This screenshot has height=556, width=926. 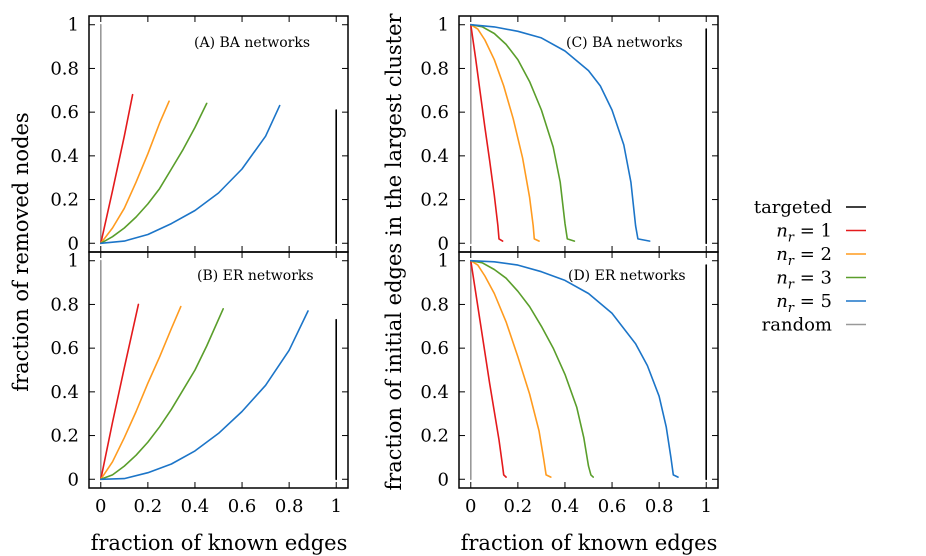 I want to click on legend-label: targeted, so click(x=793, y=207).